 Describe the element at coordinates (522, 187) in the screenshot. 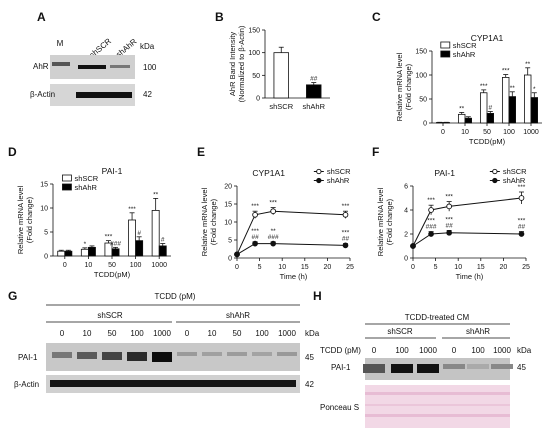

I see `chart-f-annotation-shSCR-3-0: ***` at that location.